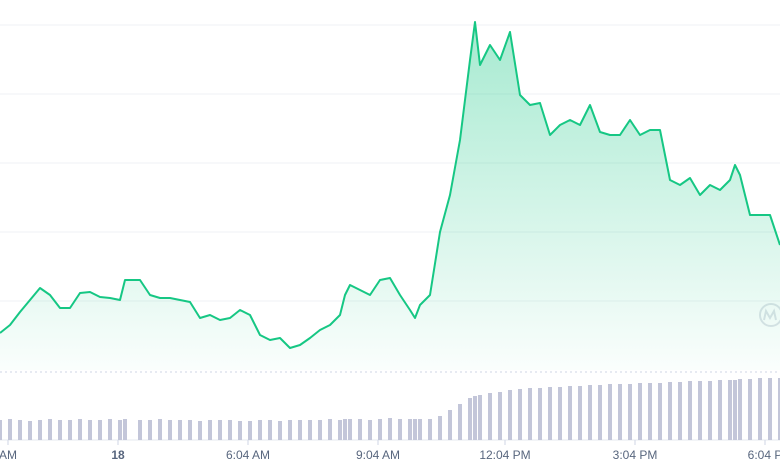  I want to click on x-tick-label: AM, so click(8, 455).